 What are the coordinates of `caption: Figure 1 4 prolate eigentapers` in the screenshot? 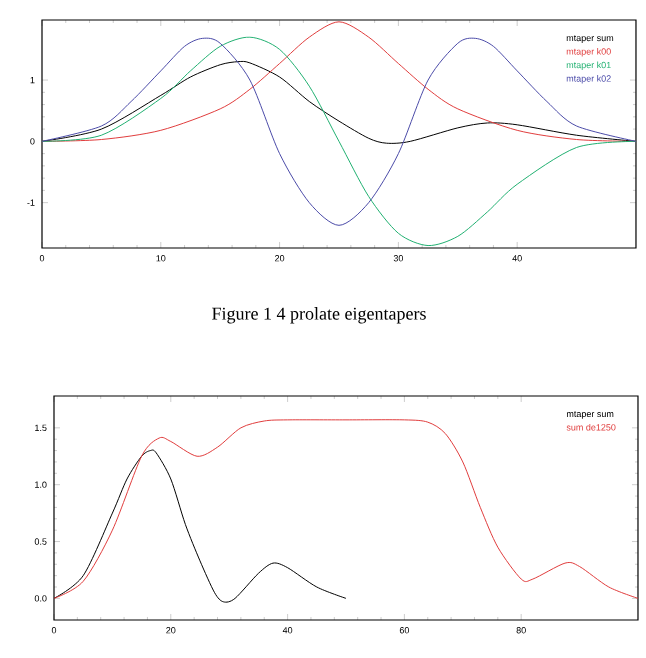 It's located at (319, 315).